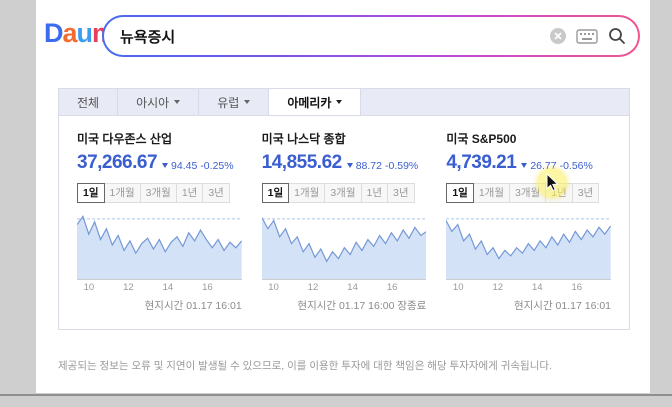 The width and height of the screenshot is (672, 407). Describe the element at coordinates (124, 139) in the screenshot. I see `index-name: 미국 다우존스 산업` at that location.